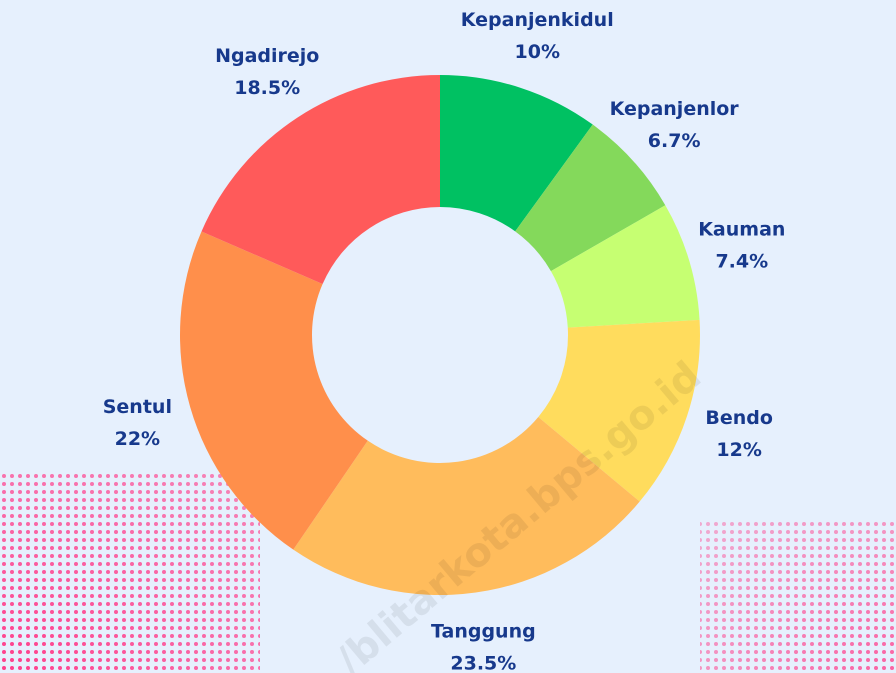 This screenshot has width=896, height=673. I want to click on value-label: 23.5%, so click(483, 663).